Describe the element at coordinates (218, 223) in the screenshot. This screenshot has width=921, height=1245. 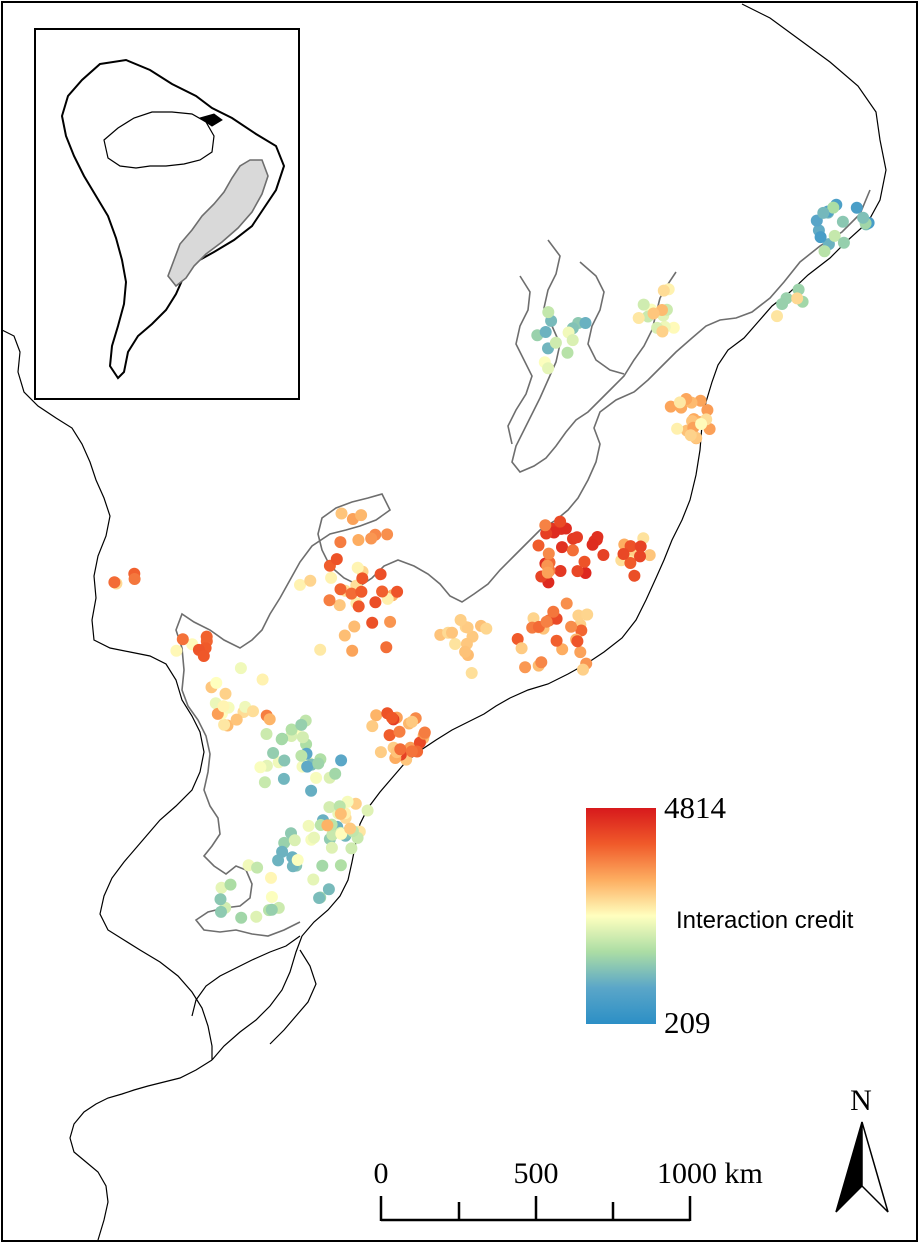
I see `inset-atlantic-forest` at that location.